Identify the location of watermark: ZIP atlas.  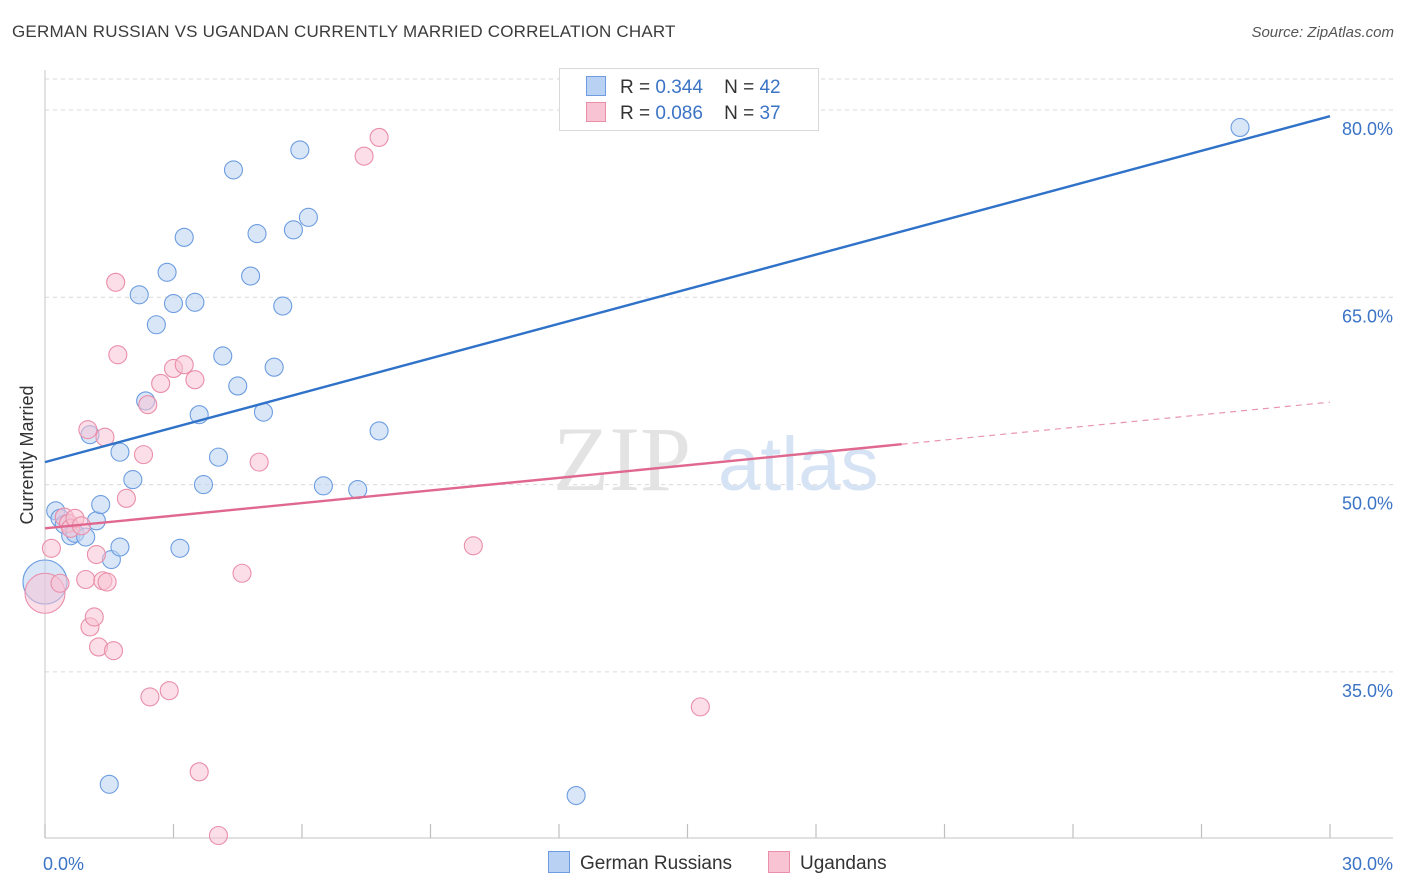
(716, 459).